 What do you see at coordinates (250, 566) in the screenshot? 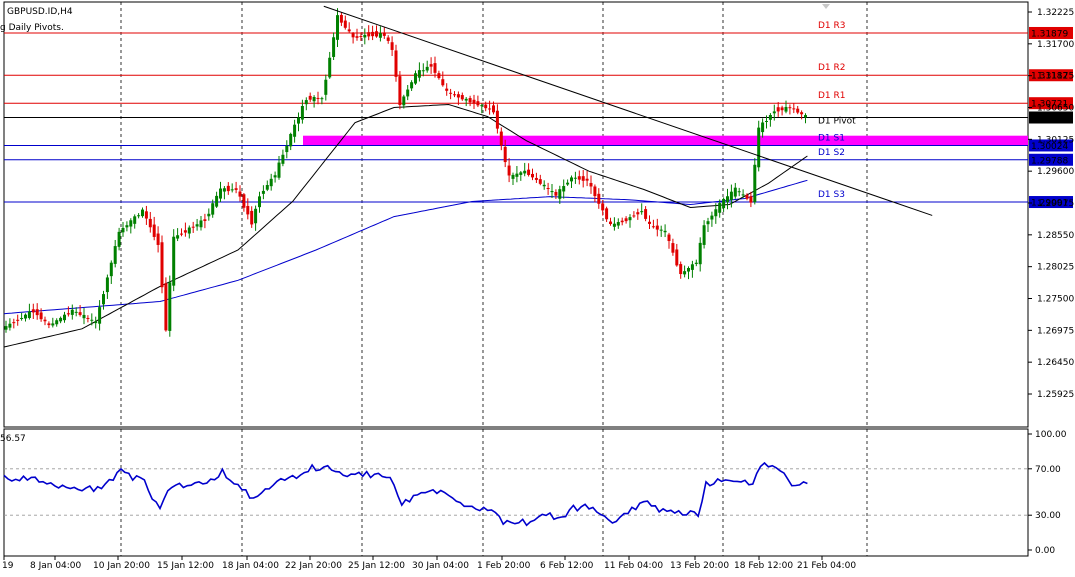
I see `time-tick-label: 18 Jan 04:00` at bounding box center [250, 566].